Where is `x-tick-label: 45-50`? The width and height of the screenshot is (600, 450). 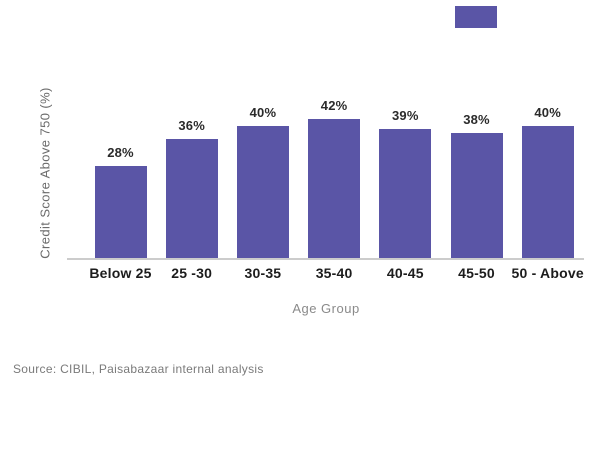 x-tick-label: 45-50 is located at coordinates (476, 273).